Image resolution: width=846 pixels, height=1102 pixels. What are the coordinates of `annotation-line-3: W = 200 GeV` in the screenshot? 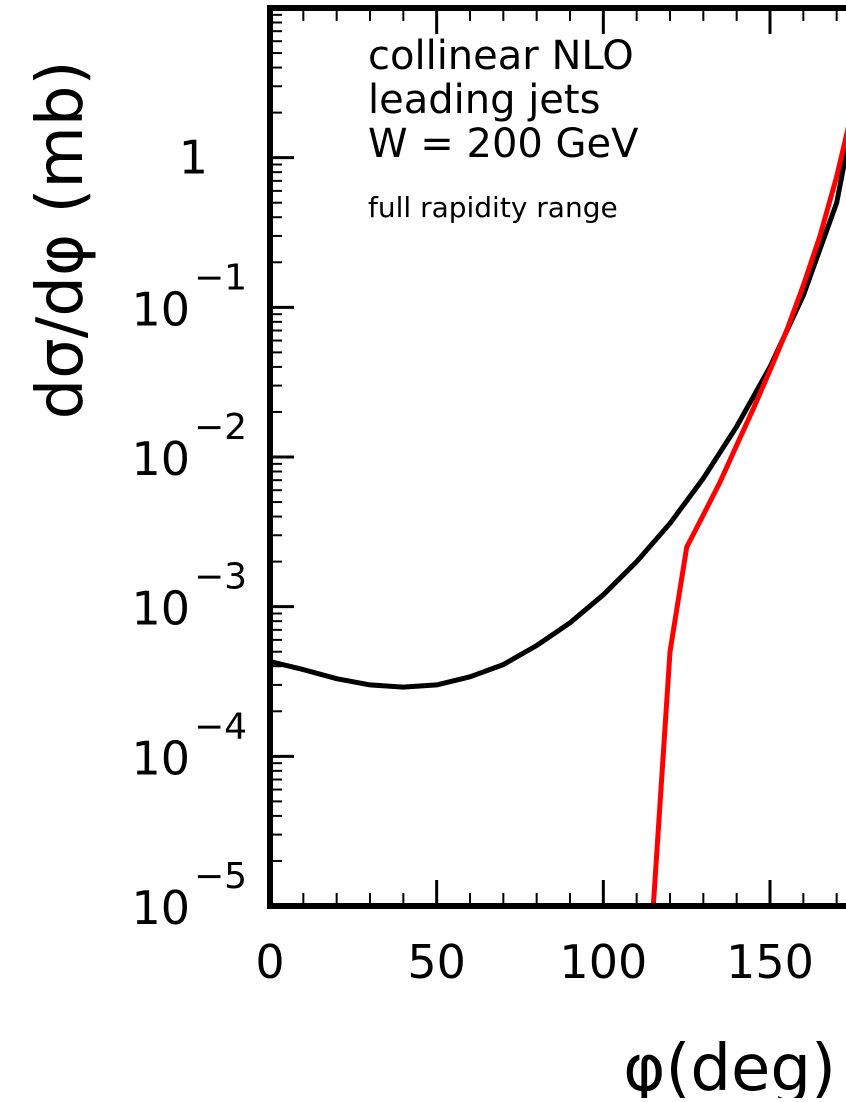 It's located at (503, 144).